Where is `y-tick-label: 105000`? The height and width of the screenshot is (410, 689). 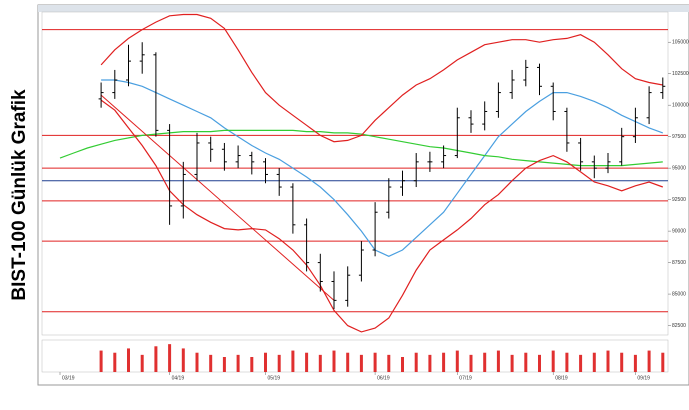 y-tick-label: 105000 is located at coordinates (680, 43).